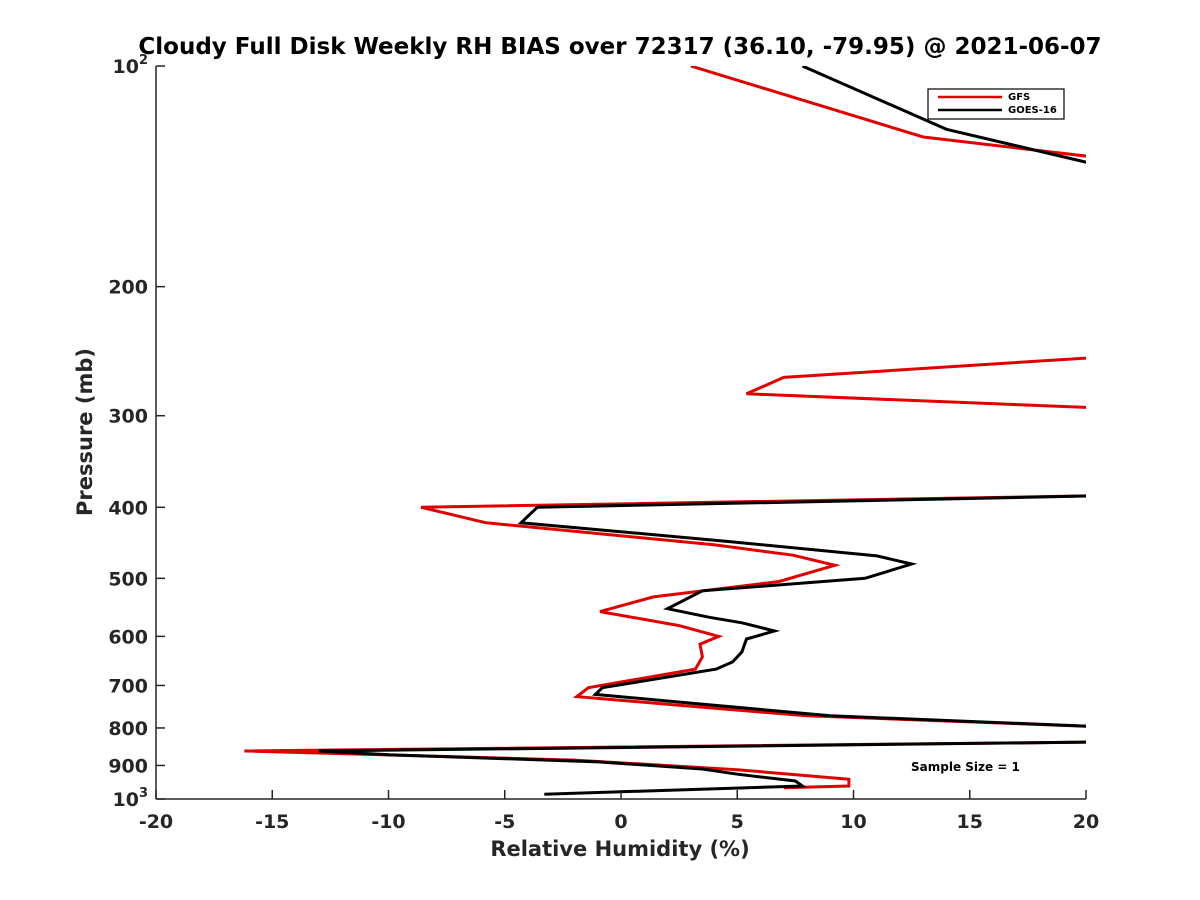  Describe the element at coordinates (128, 579) in the screenshot. I see `y-tick-label: 500` at that location.